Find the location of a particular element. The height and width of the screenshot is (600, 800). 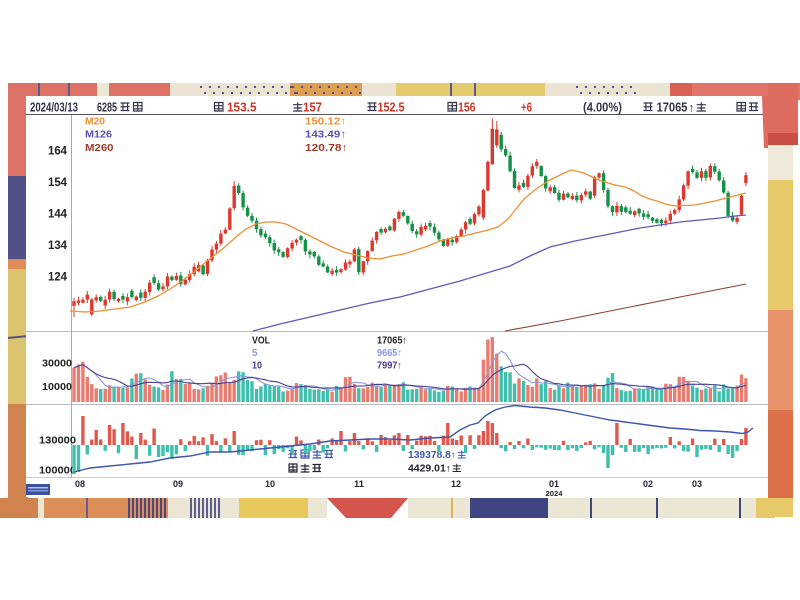

svg-text: 12 is located at coordinates (456, 484).